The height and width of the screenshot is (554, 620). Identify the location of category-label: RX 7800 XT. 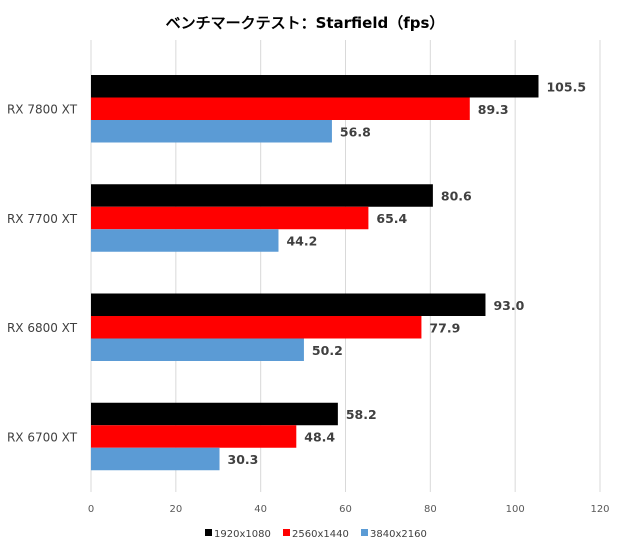
(42, 110).